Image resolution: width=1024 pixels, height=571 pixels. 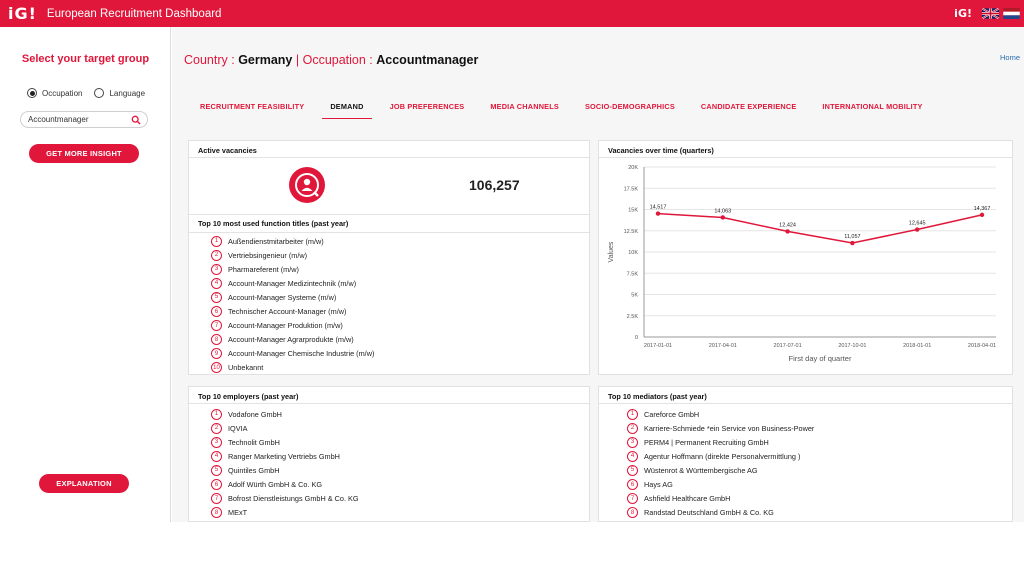 I want to click on tab-demand: DEMAND, so click(x=347, y=109).